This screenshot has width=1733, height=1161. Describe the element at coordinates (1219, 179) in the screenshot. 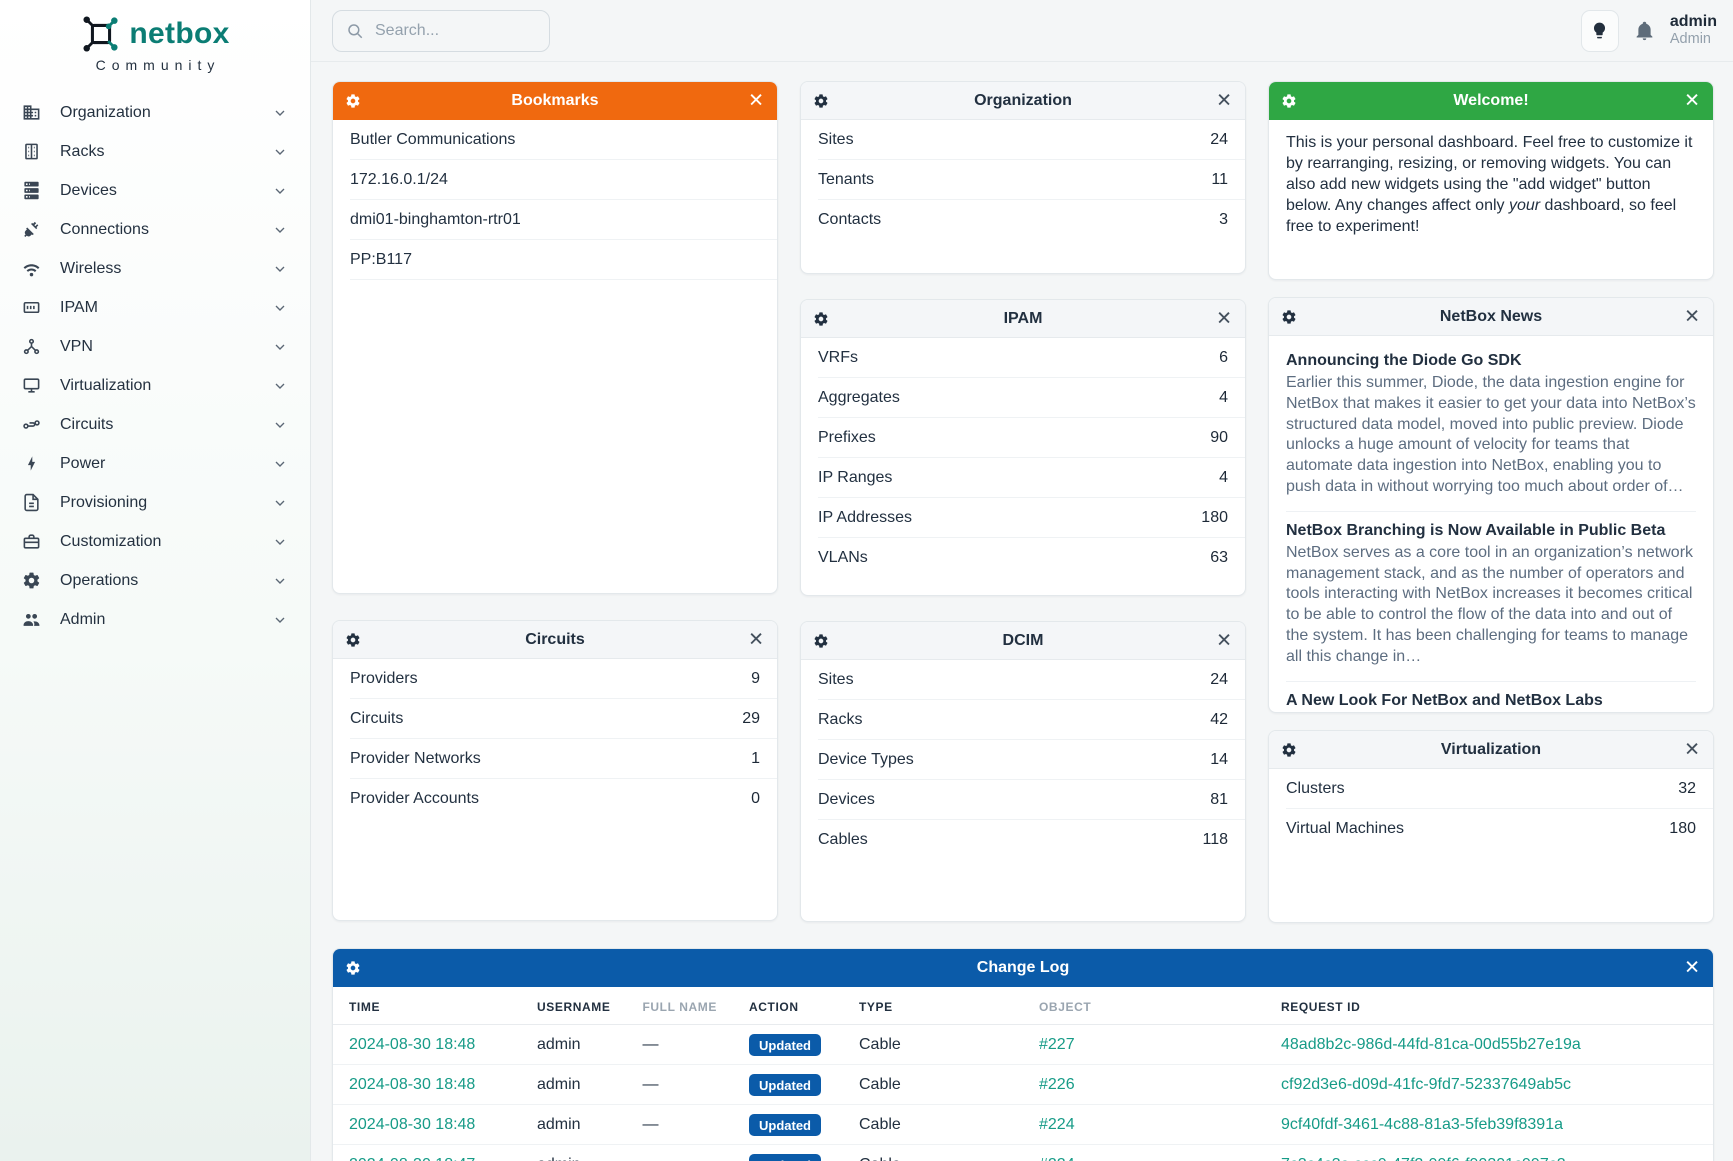

I see `stat-value: 11` at that location.